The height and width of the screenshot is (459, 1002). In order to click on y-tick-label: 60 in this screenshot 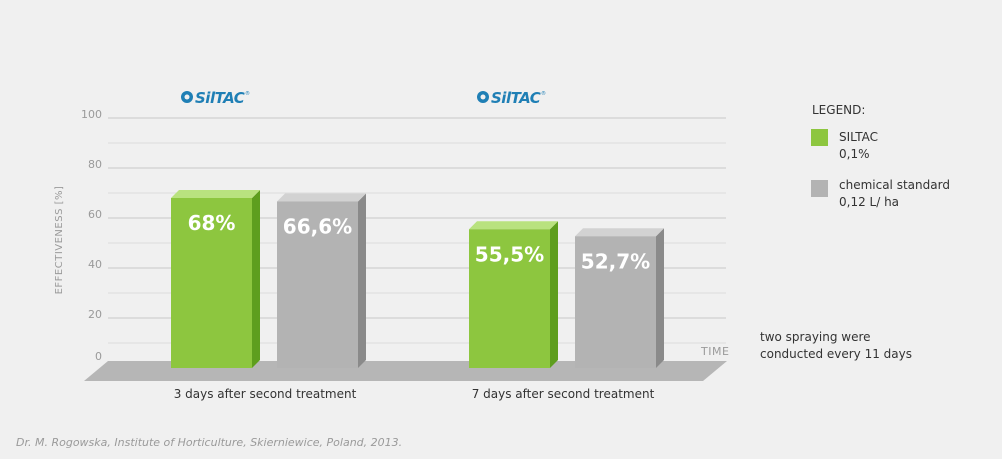, I will do `click(95, 214)`.